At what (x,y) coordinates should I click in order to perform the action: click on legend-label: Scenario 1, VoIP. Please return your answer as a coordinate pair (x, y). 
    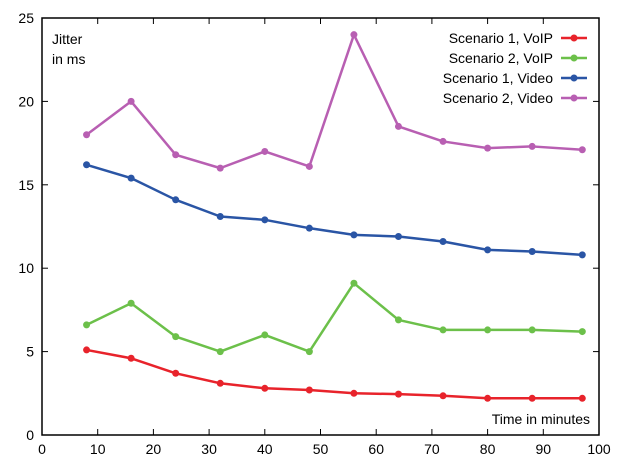
    Looking at the image, I should click on (501, 38).